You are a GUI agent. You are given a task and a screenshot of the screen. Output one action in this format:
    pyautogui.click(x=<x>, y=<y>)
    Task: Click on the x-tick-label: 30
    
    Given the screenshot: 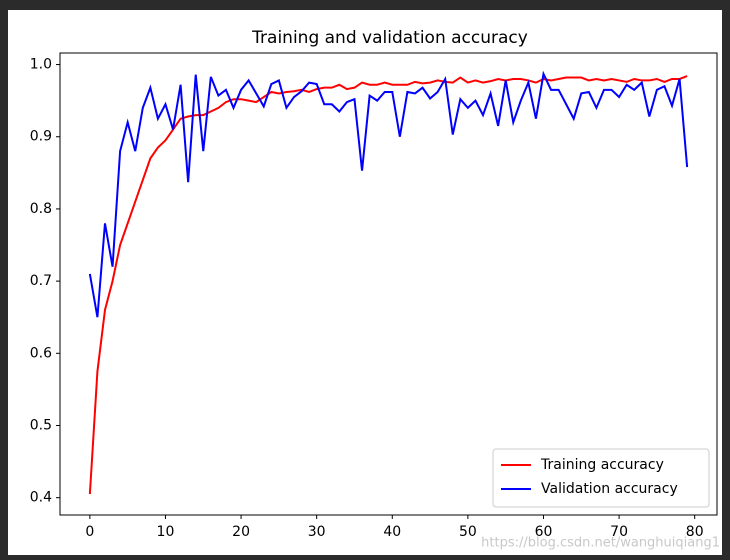 What is the action you would take?
    pyautogui.click(x=317, y=532)
    